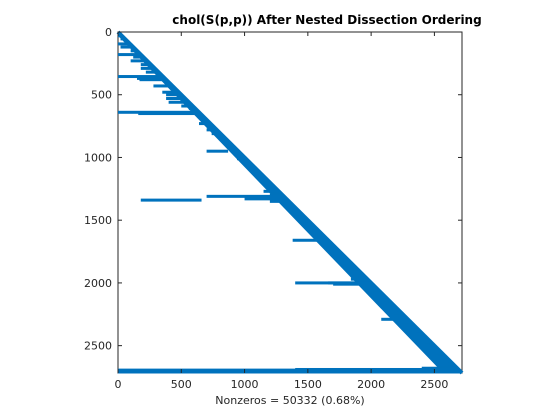  What do you see at coordinates (371, 384) in the screenshot?
I see `x-tick-label: 2000` at bounding box center [371, 384].